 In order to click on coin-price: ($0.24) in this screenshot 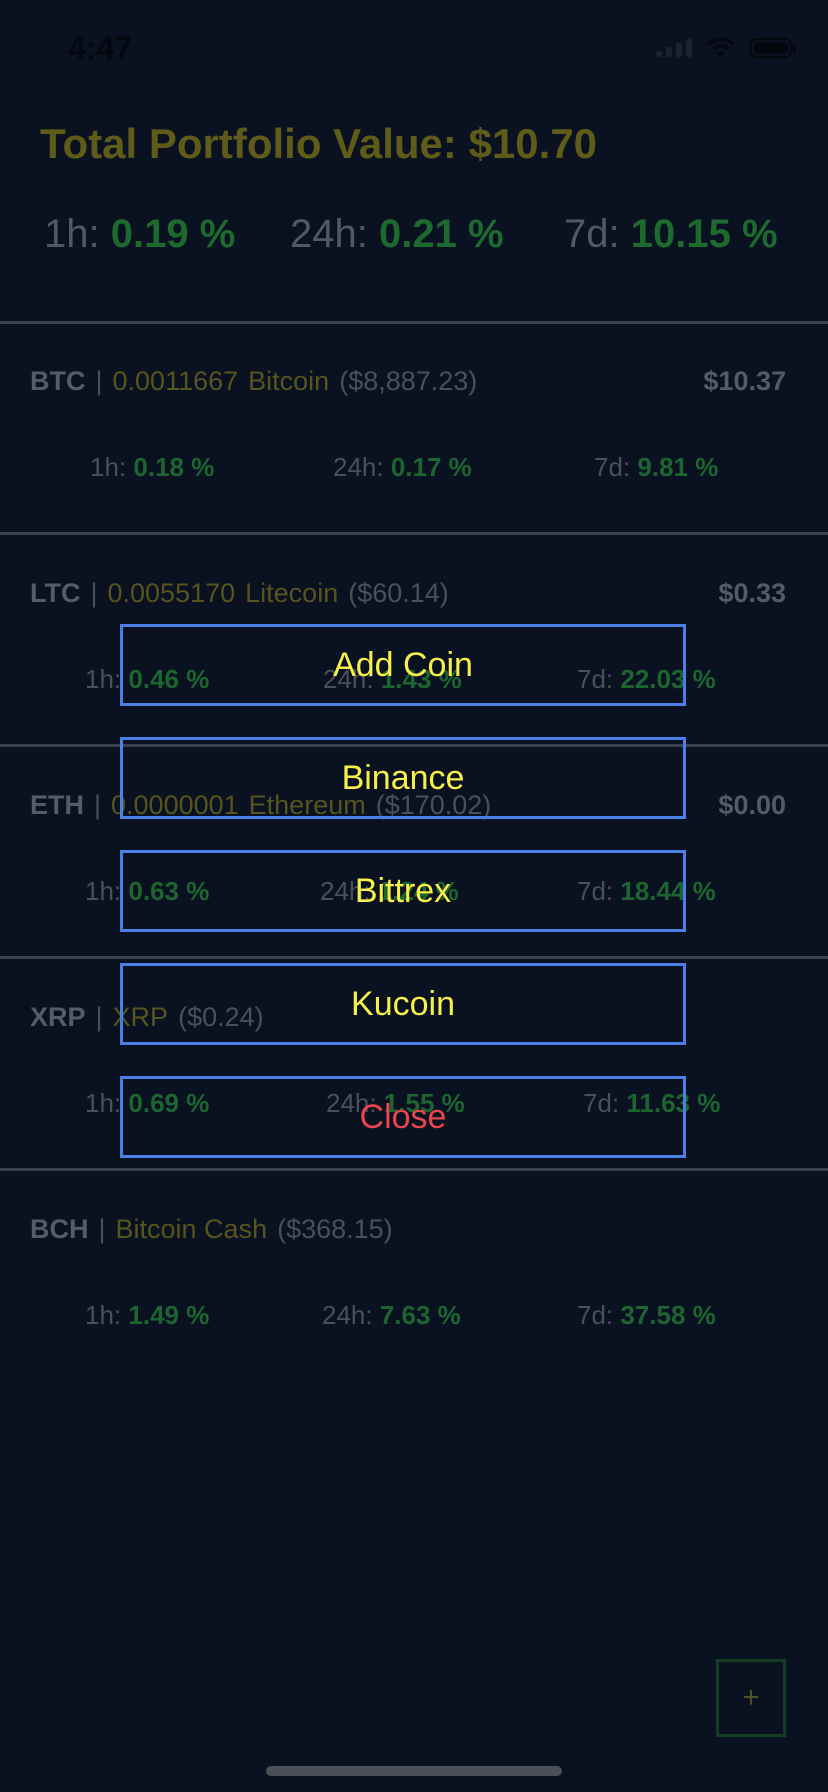, I will do `click(221, 1017)`.